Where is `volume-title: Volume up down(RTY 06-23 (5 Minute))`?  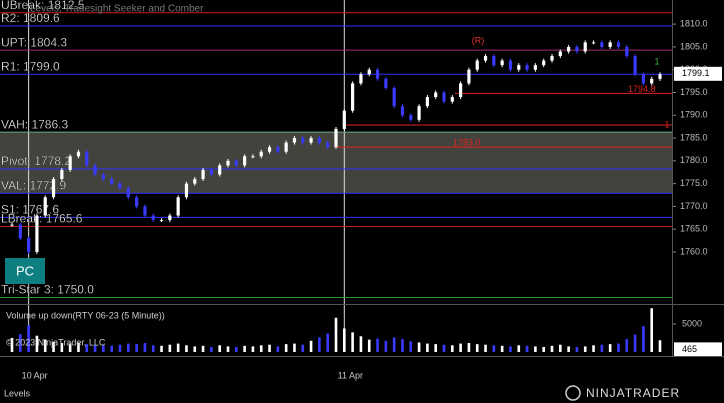 volume-title: Volume up down(RTY 06-23 (5 Minute)) is located at coordinates (85, 315).